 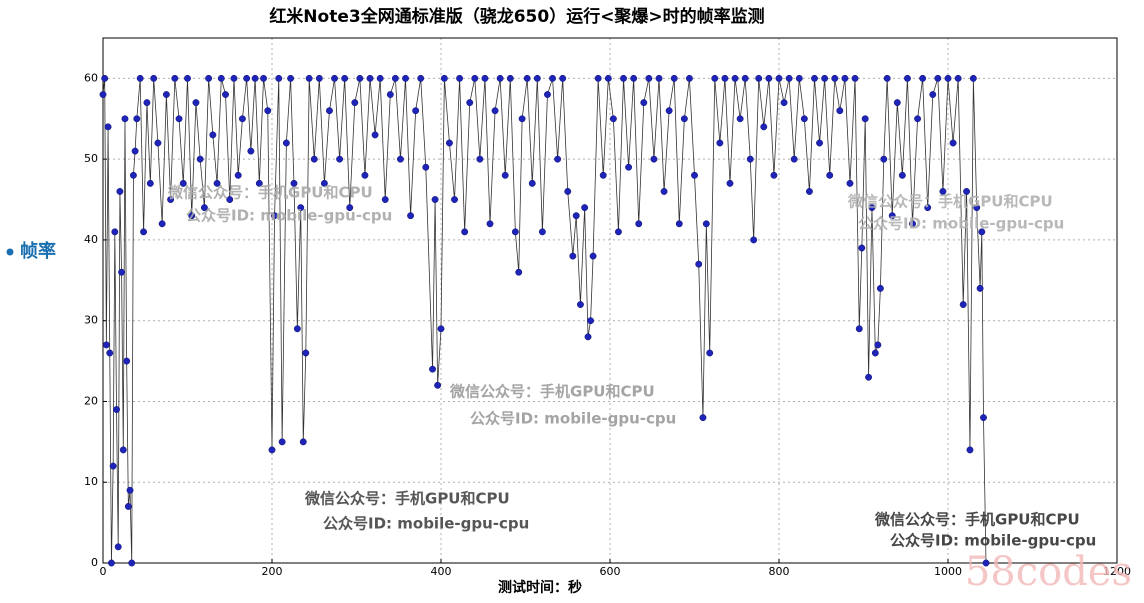 I want to click on y-tick-label: 50, so click(x=91, y=158).